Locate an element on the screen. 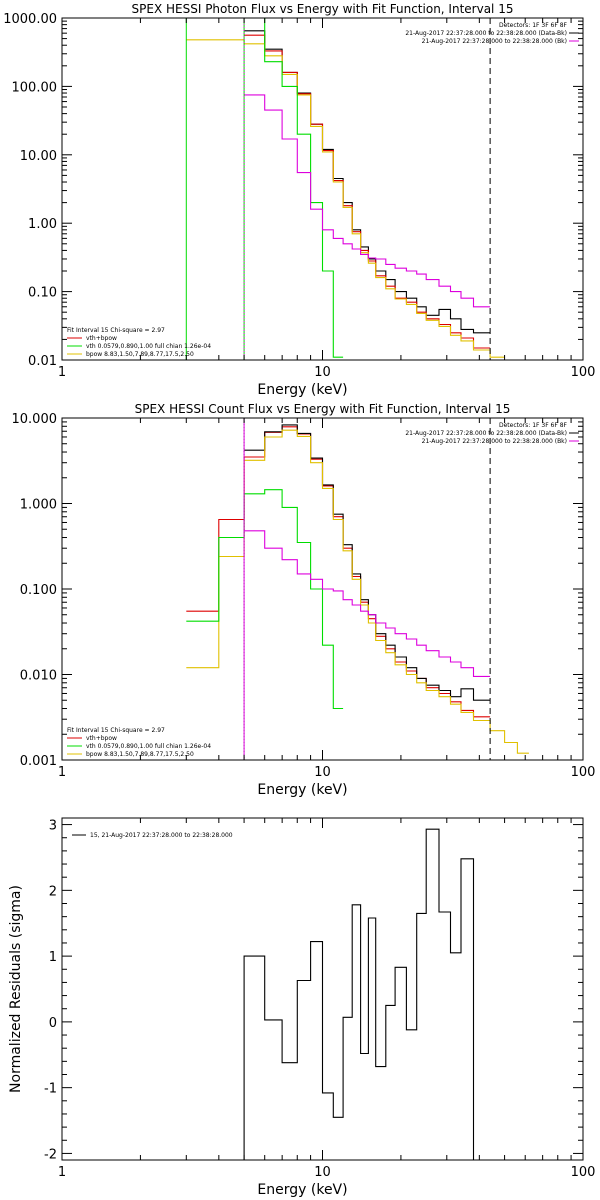 The image size is (600, 1200). y-tick-label: -1 is located at coordinates (50, 1089).